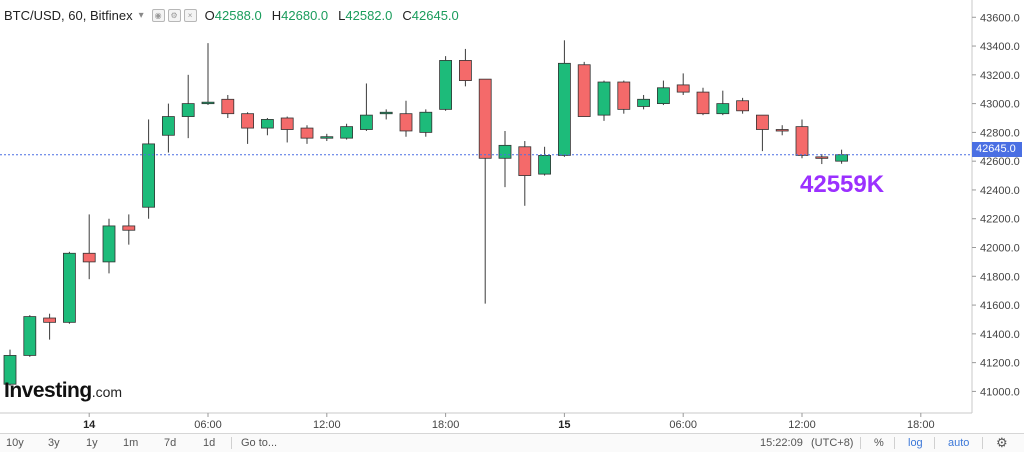  I want to click on range-7d-button: 7d, so click(170, 443).